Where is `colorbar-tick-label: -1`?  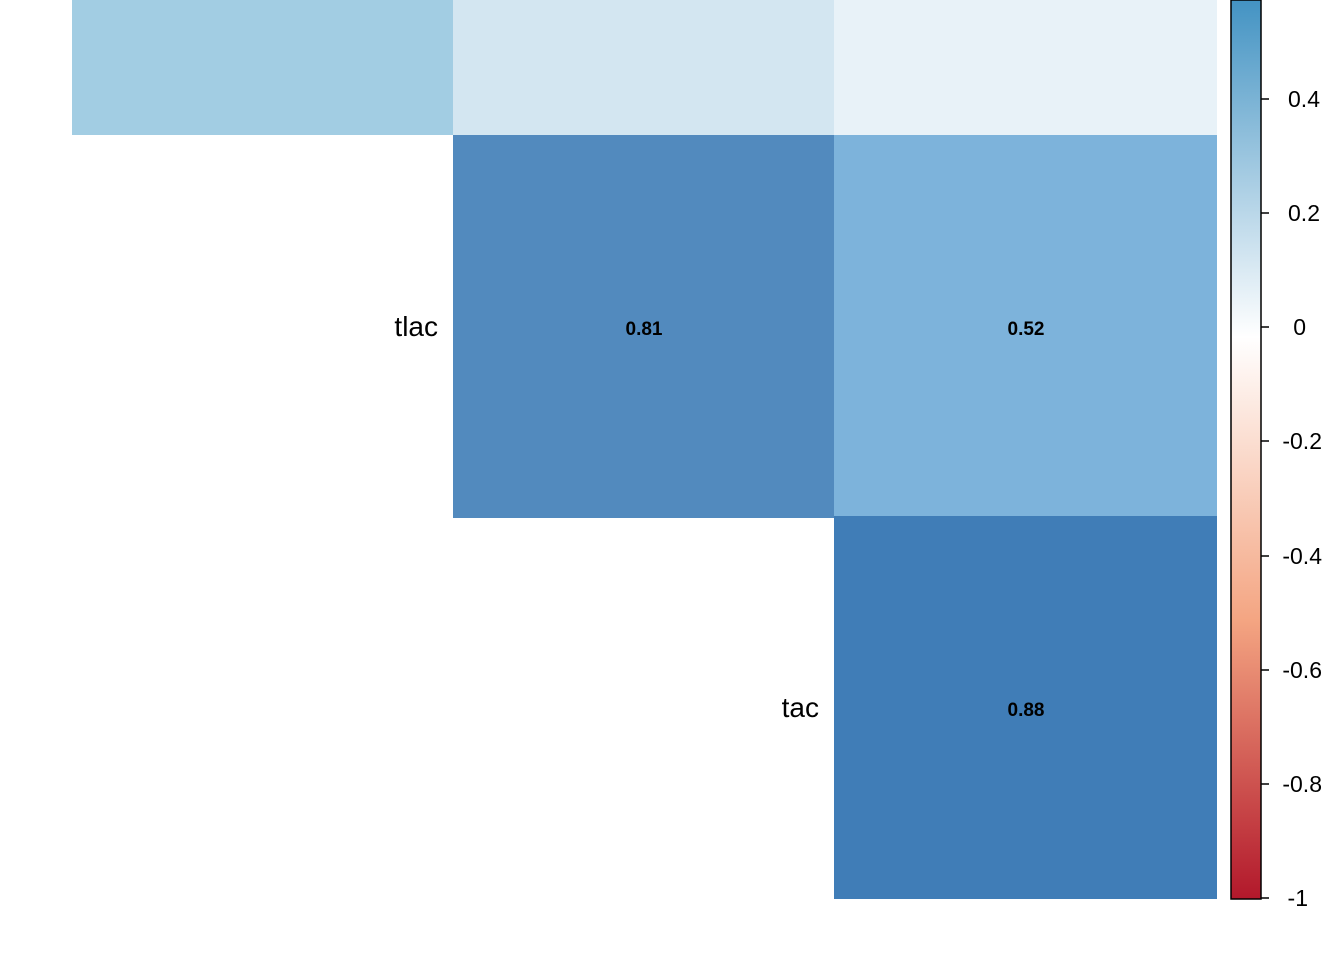
colorbar-tick-label: -1 is located at coordinates (1298, 898).